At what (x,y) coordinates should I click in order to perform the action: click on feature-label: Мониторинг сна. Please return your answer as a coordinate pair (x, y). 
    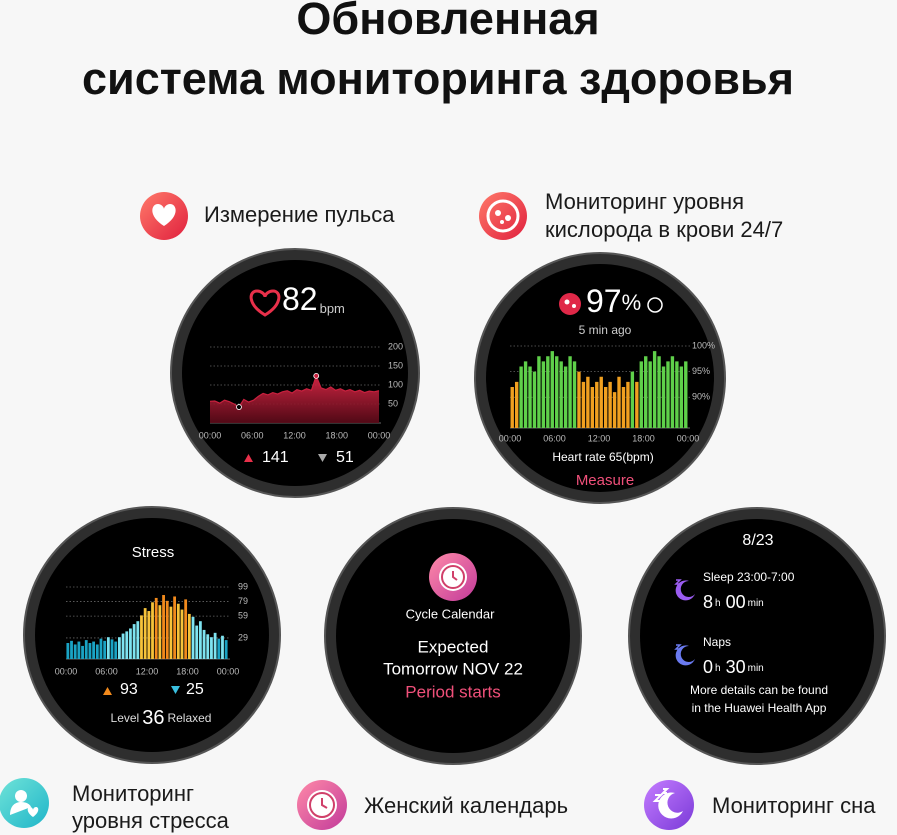
    Looking at the image, I should click on (794, 805).